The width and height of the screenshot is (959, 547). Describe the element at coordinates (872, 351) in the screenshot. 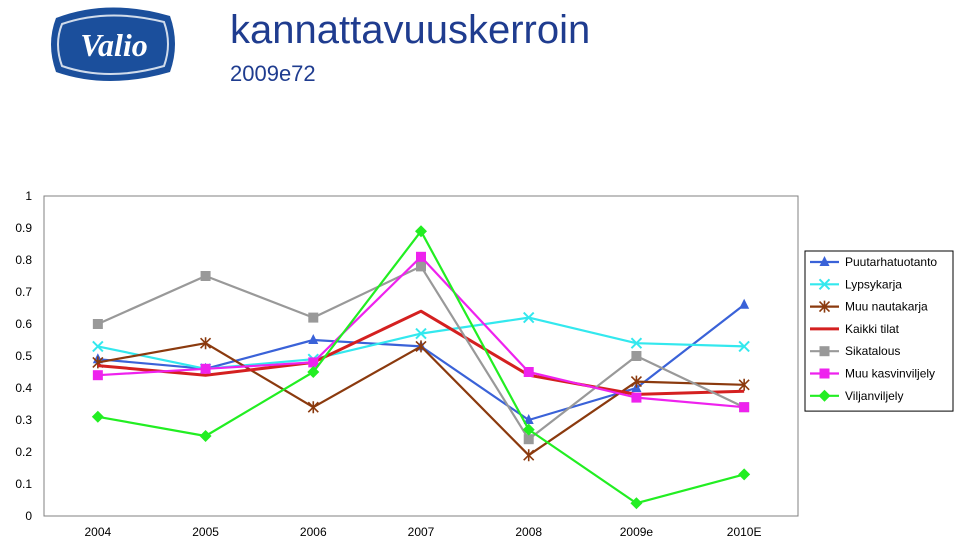

I see `legend-label: Sikatalous` at that location.